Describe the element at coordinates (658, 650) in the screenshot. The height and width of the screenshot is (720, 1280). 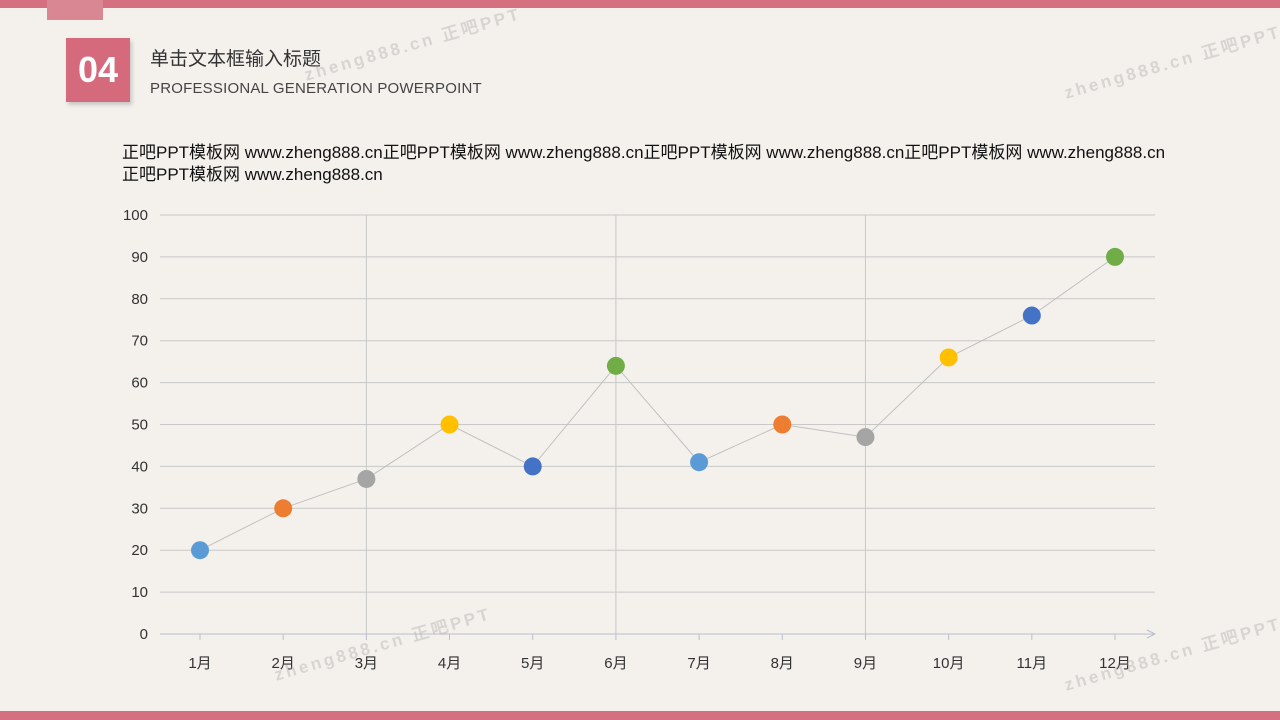
I see `x-axis: 1月 2月 3月 4月 5月 6月 7月 8月 9月 10月 11月 12月` at that location.